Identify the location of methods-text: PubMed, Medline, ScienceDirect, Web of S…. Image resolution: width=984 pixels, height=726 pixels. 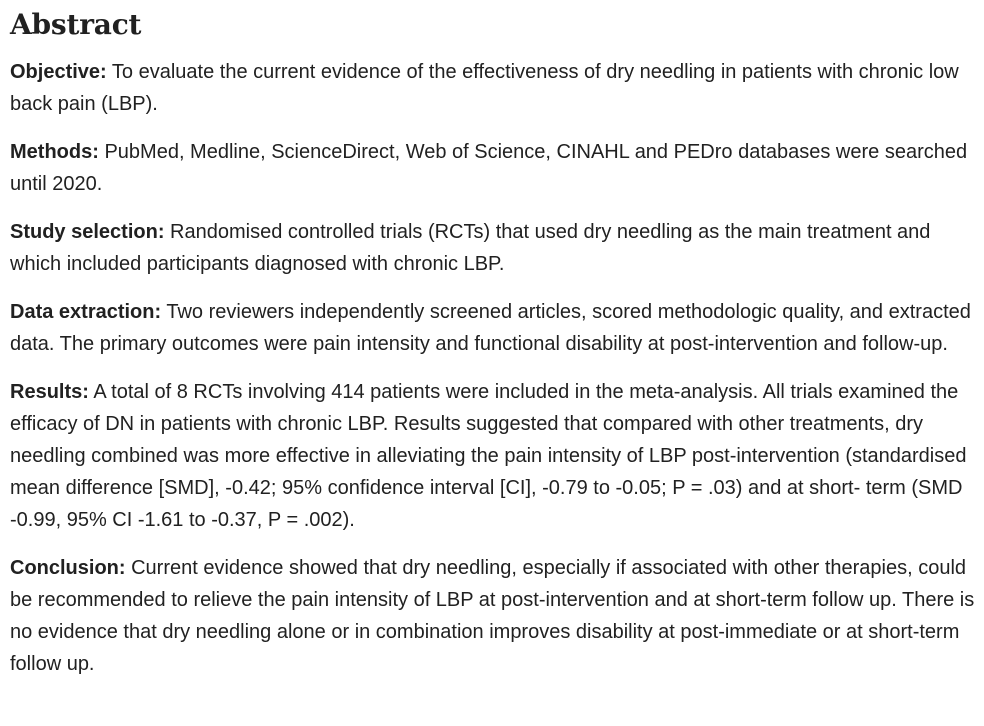
(489, 168).